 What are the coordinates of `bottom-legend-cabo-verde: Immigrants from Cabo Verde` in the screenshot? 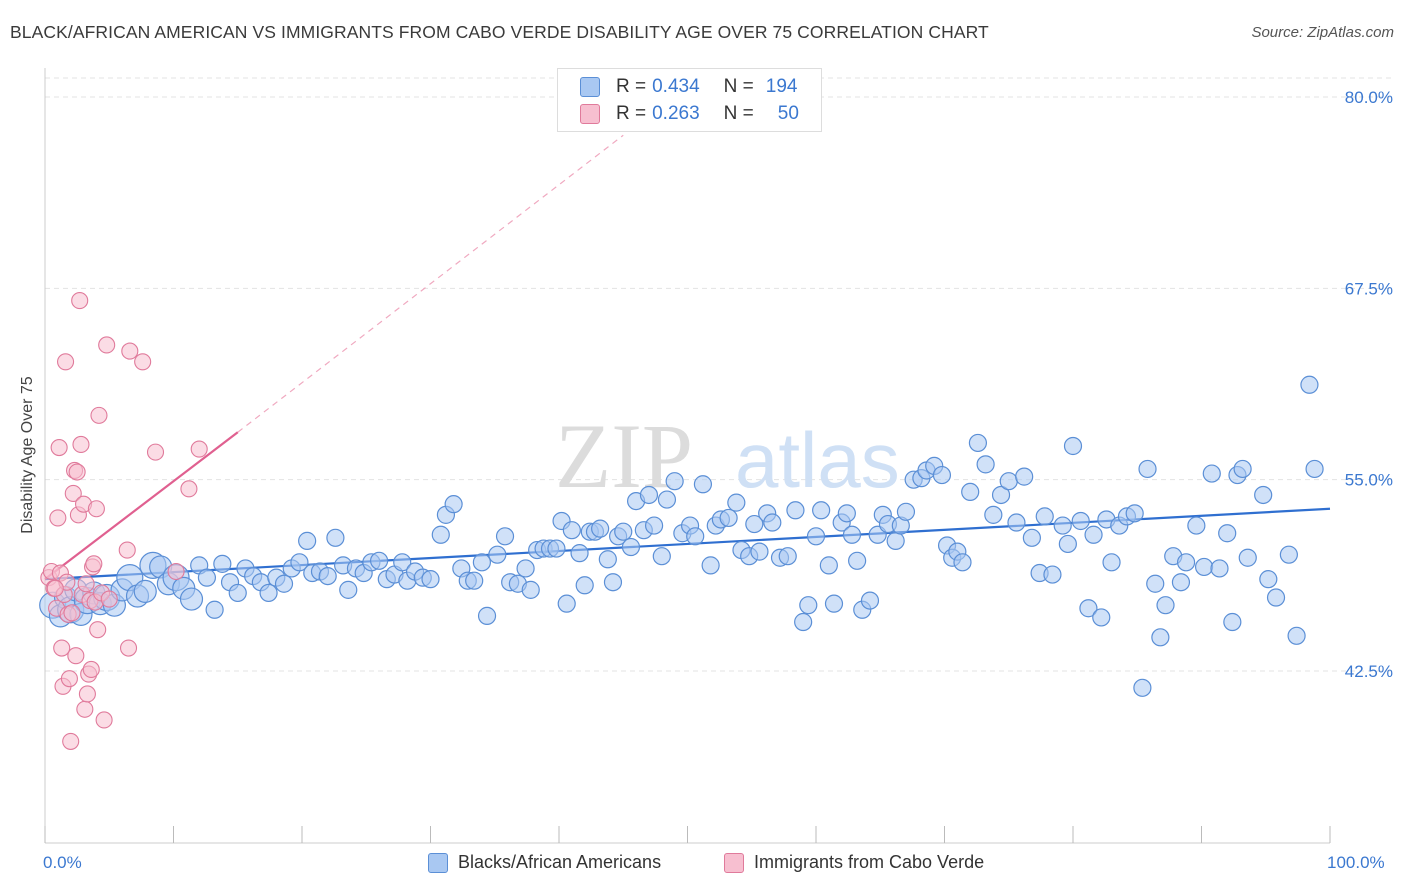 It's located at (854, 862).